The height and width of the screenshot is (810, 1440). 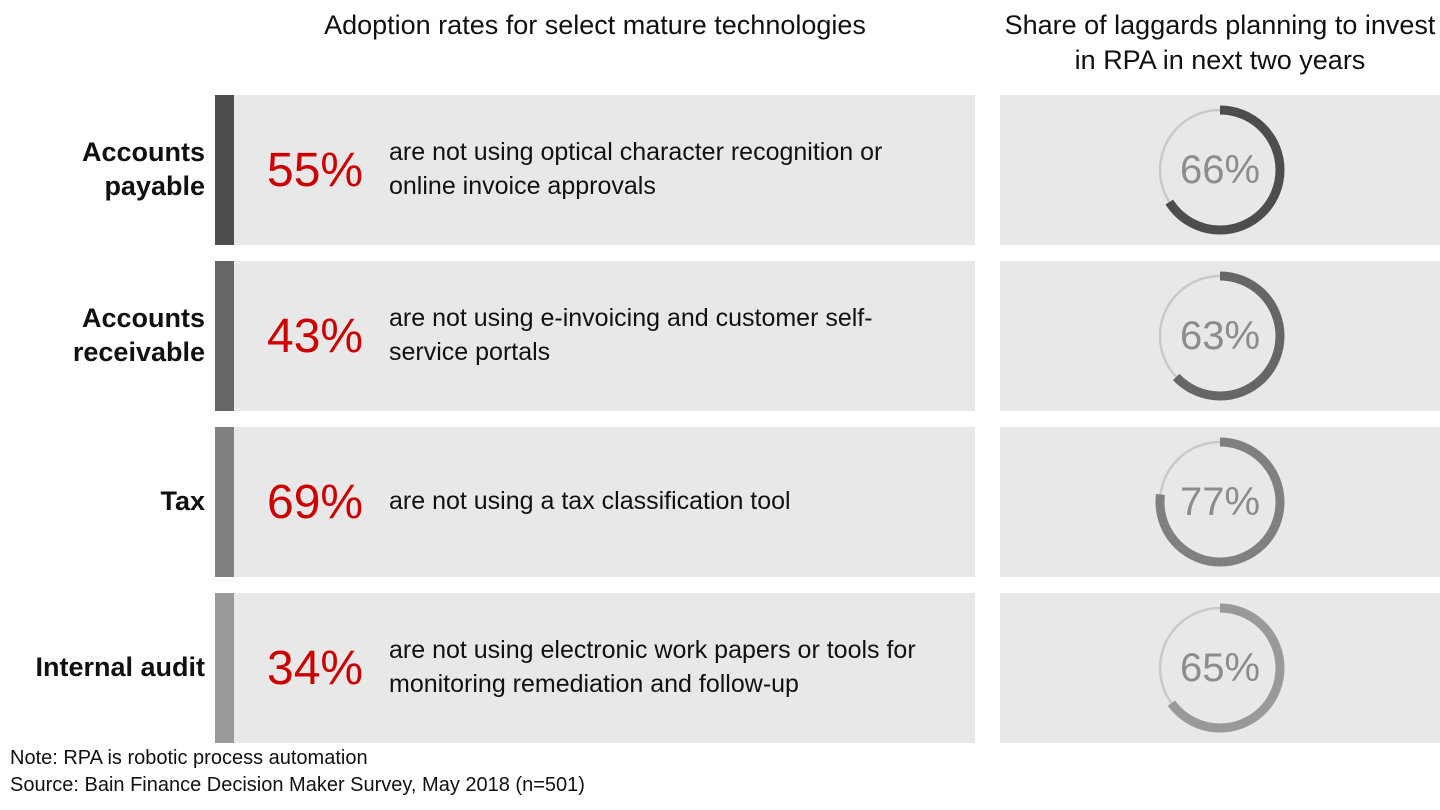 I want to click on rpa-panel: 66%, so click(x=1220, y=170).